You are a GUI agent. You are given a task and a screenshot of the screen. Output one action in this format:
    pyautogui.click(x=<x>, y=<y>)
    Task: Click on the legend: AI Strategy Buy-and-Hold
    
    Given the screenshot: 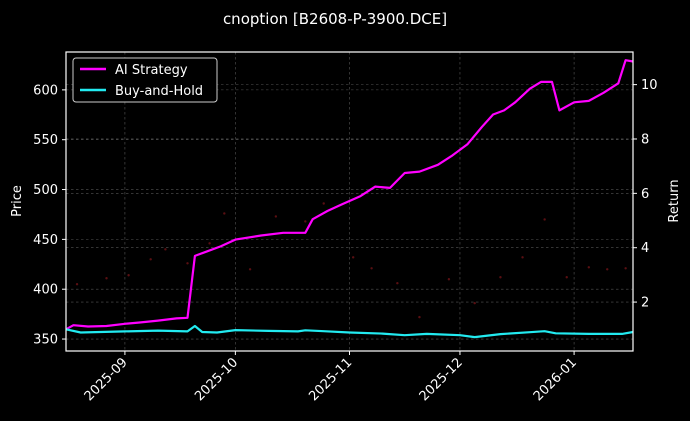 What is the action you would take?
    pyautogui.click(x=145, y=80)
    